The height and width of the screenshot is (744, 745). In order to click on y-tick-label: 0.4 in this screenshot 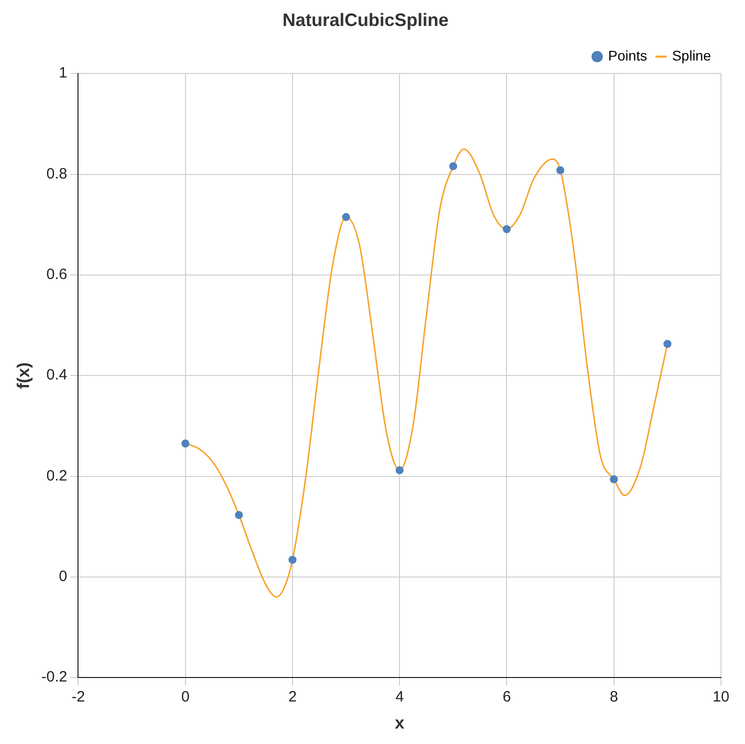, I will do `click(57, 375)`.